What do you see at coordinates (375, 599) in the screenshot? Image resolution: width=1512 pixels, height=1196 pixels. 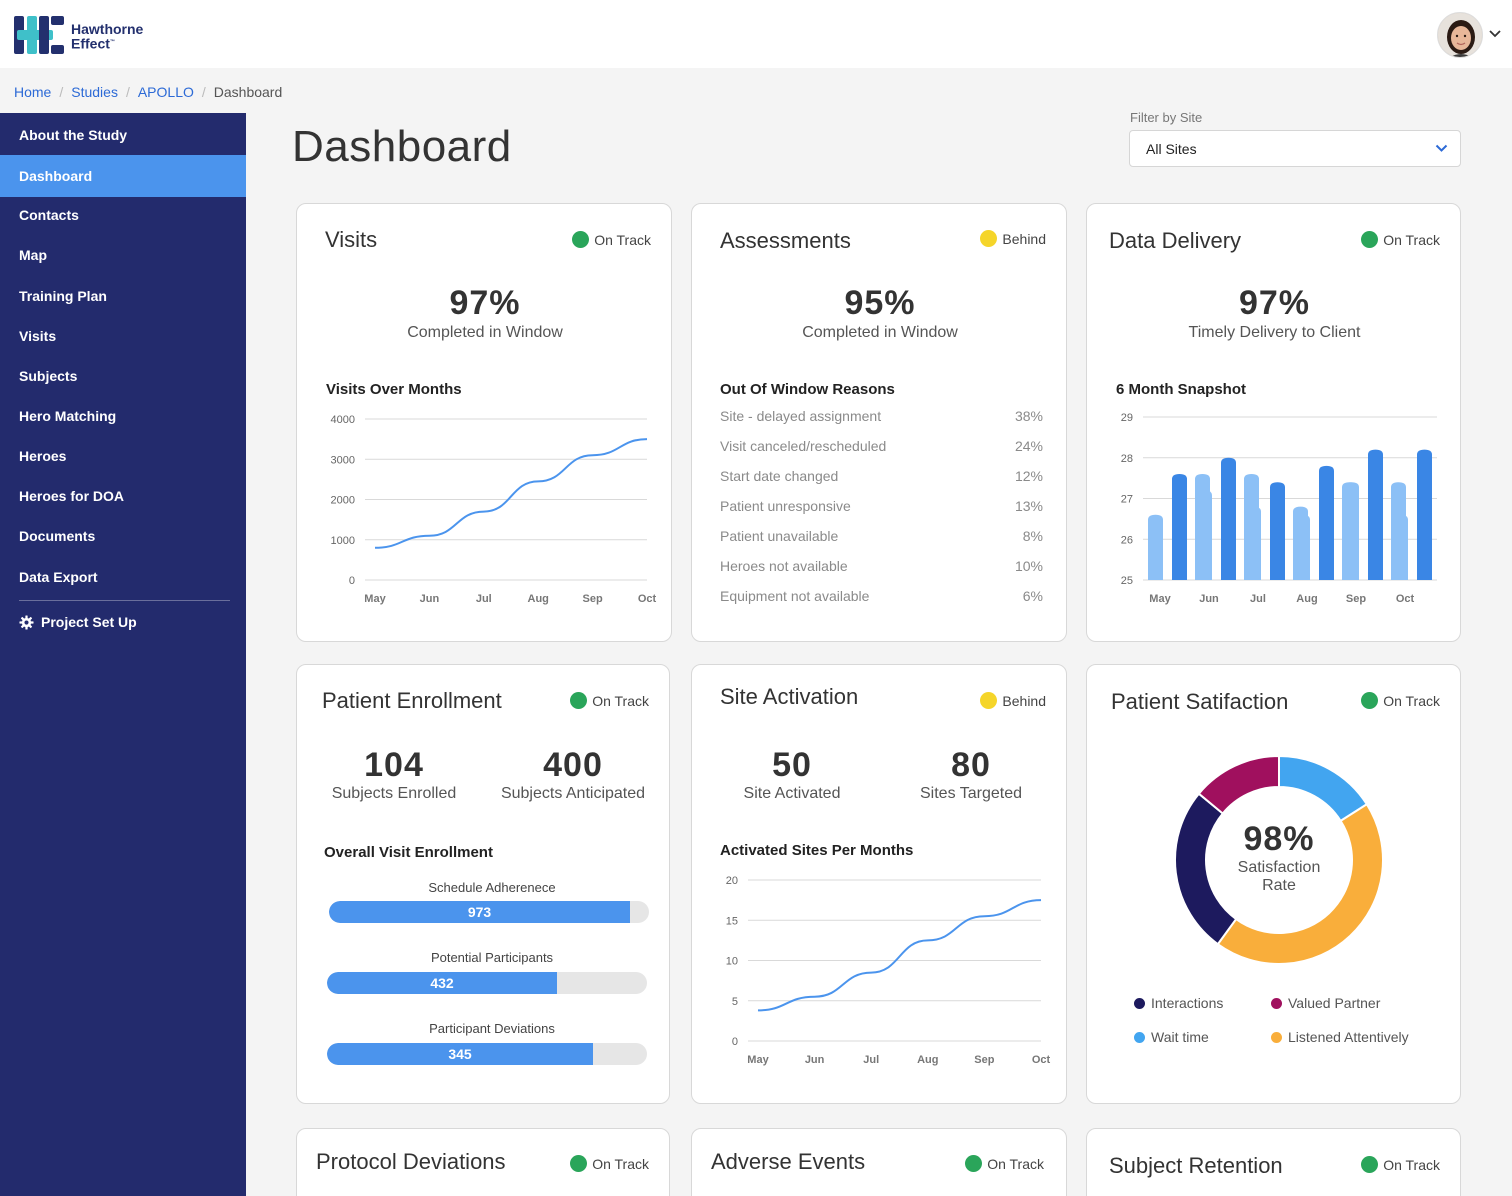 I see `x-tick-label: May` at bounding box center [375, 599].